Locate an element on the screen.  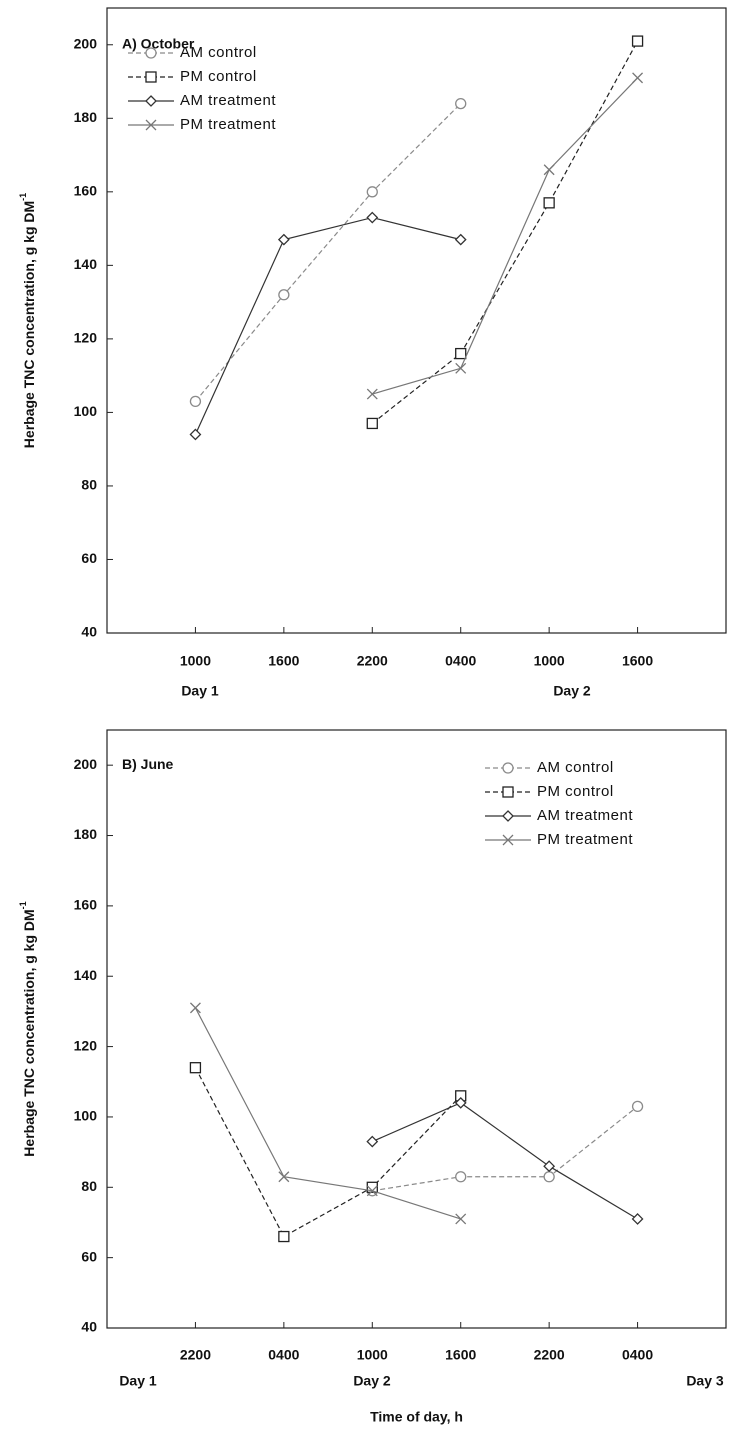
panel-title: A) October is located at coordinates (158, 43).